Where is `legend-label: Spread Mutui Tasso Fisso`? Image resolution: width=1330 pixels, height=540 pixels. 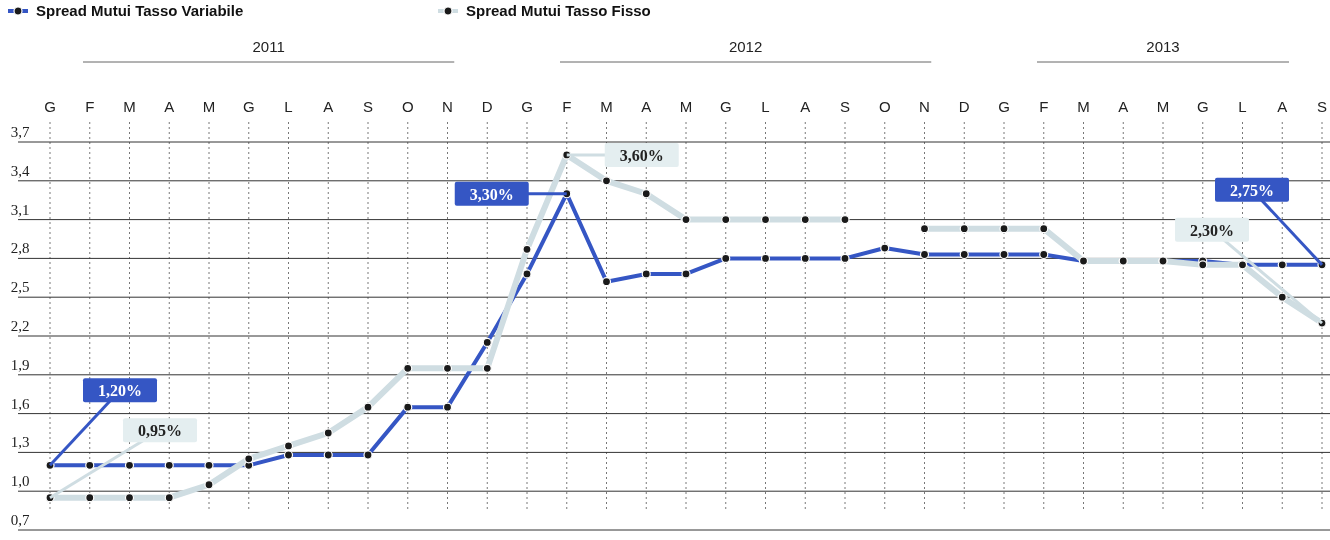 legend-label: Spread Mutui Tasso Fisso is located at coordinates (558, 10).